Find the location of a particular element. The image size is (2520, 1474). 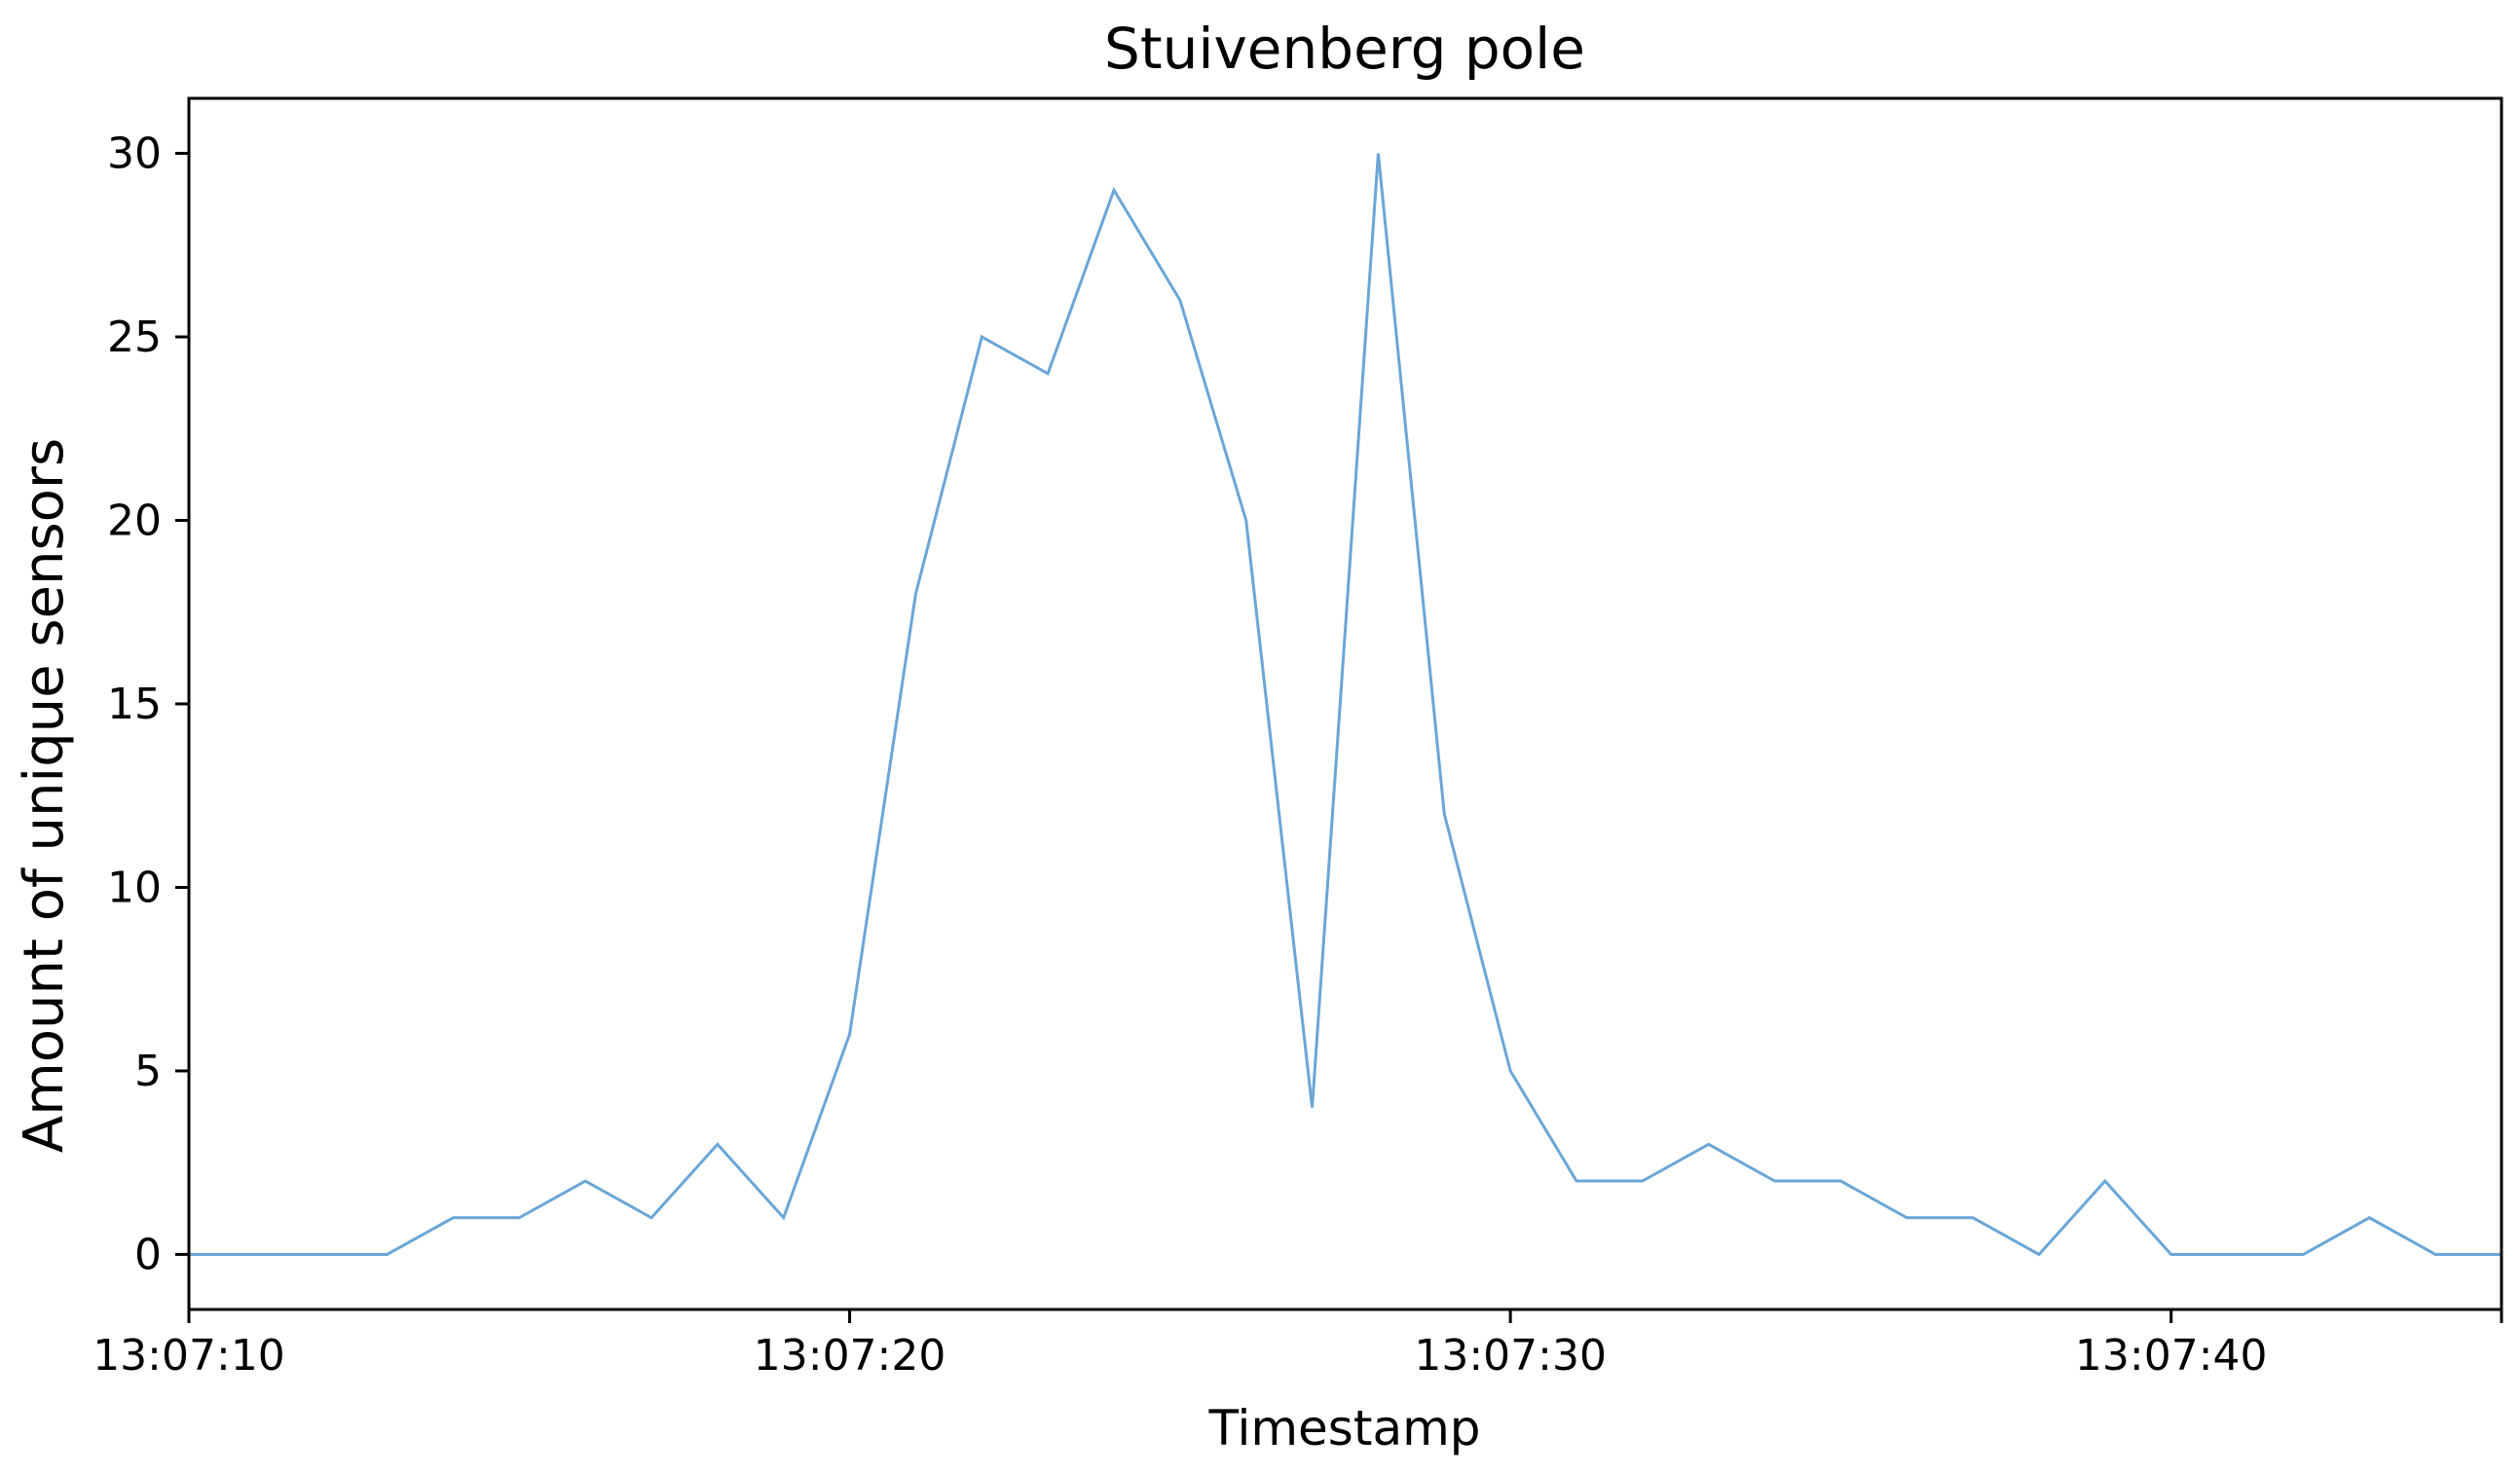

x-tick-label: 13:07:30 is located at coordinates (1510, 1356).